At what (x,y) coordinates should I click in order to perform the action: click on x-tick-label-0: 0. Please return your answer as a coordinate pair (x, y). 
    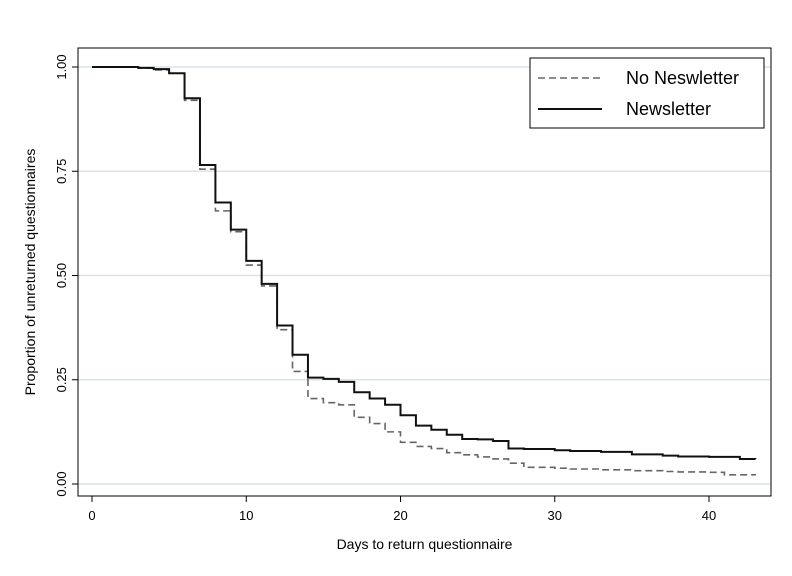
    Looking at the image, I should click on (91, 515).